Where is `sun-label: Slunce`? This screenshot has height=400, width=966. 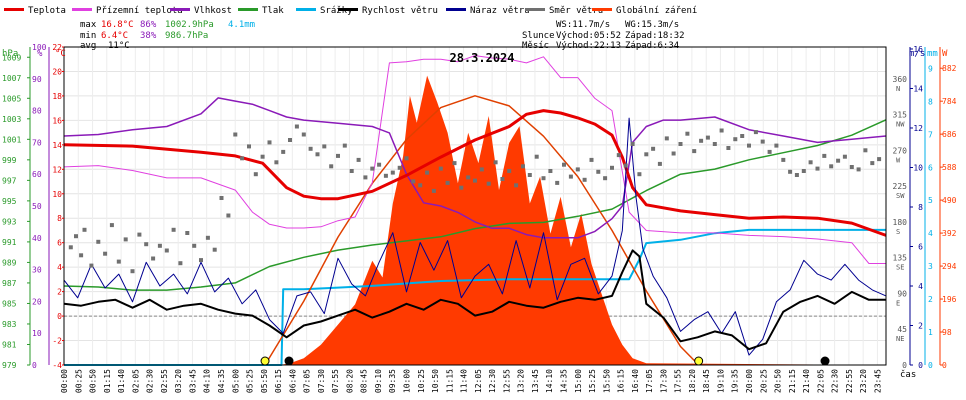 sun-label: Slunce is located at coordinates (538, 36).